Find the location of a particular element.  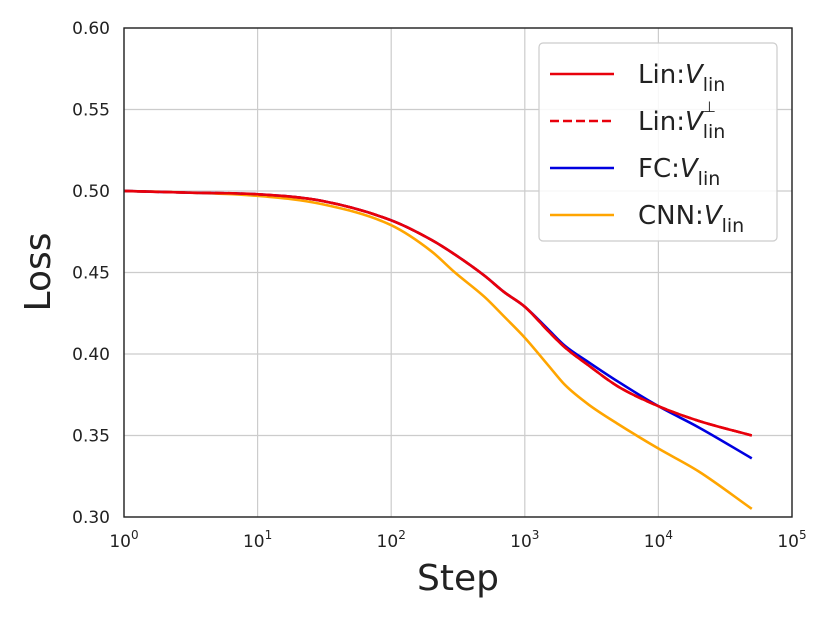

x-tick-label: 10³ is located at coordinates (524, 540).